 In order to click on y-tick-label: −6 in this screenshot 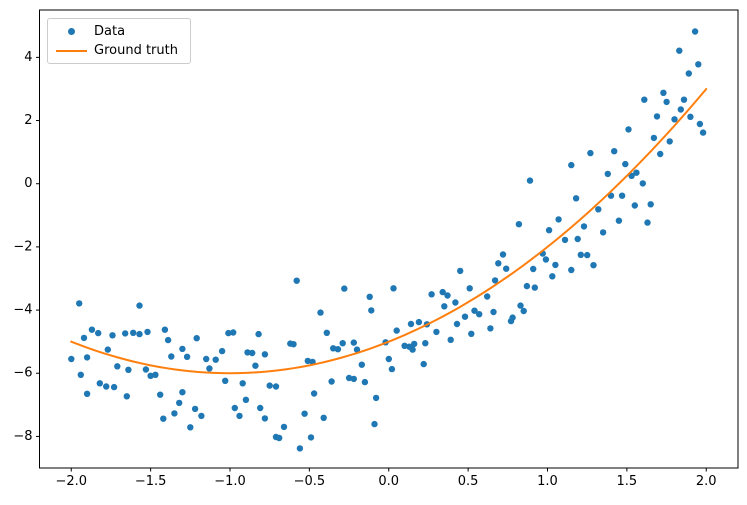, I will do `click(22, 373)`.